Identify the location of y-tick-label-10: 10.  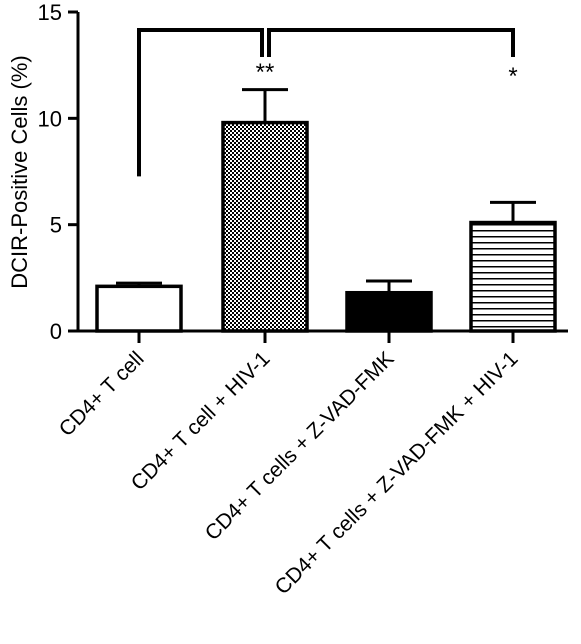
(50, 118).